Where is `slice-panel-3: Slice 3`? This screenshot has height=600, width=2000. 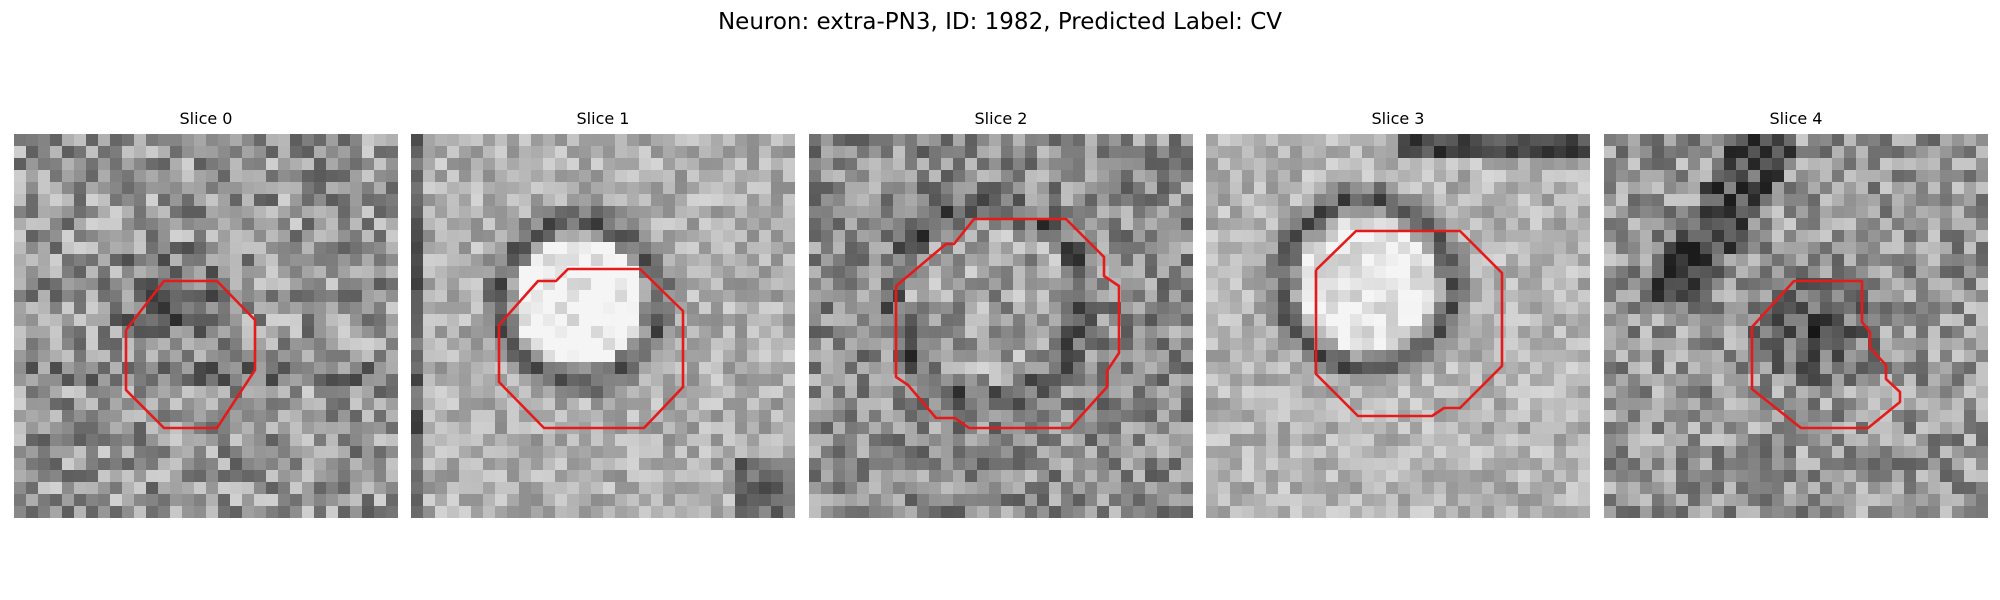 slice-panel-3: Slice 3 is located at coordinates (1398, 313).